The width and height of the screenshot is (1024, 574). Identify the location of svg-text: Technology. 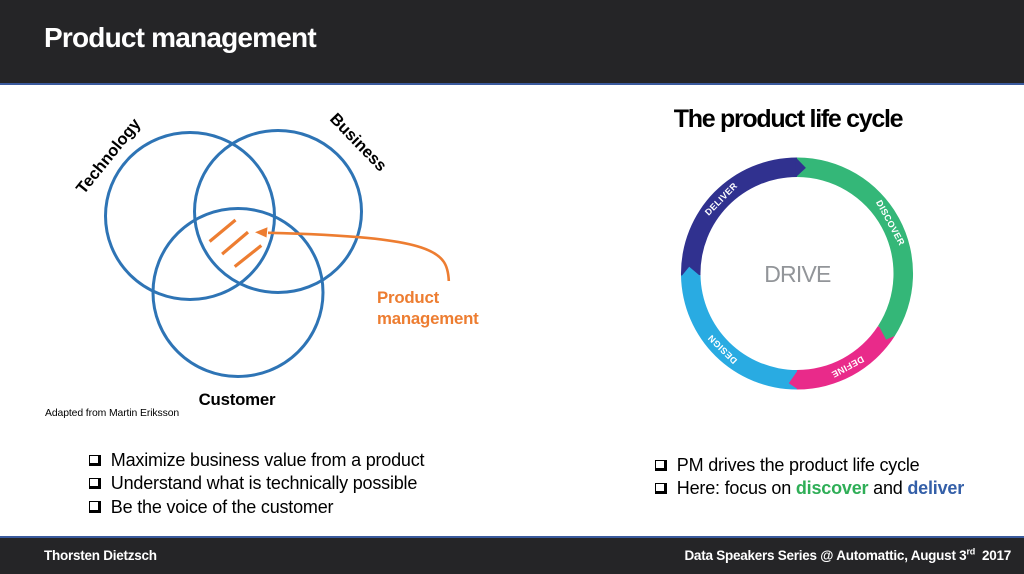
(109, 156).